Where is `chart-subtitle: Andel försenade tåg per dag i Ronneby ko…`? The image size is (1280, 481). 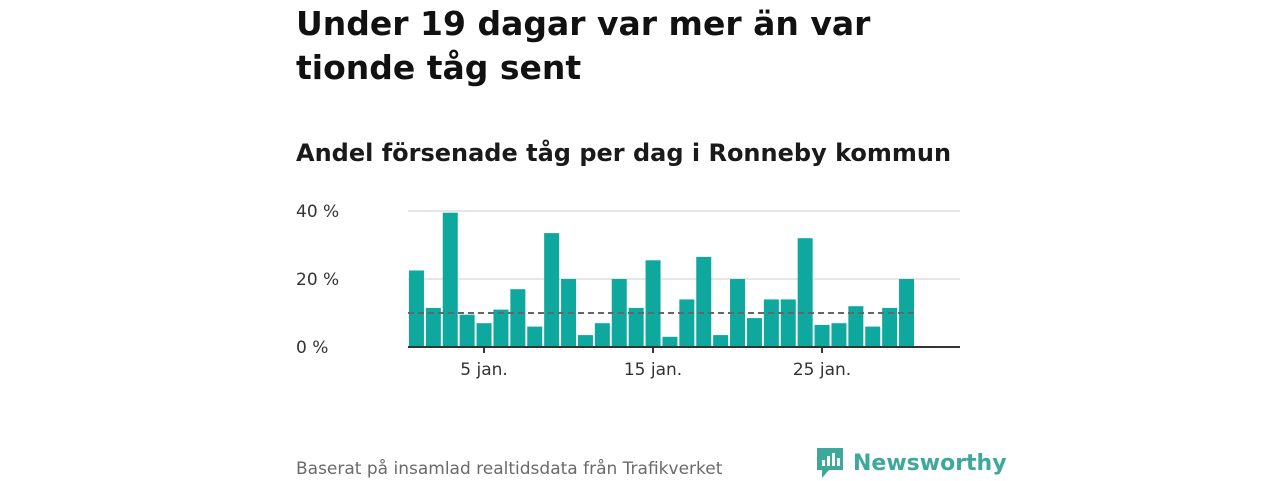
chart-subtitle: Andel försenade tåg per dag i Ronneby ko… is located at coordinates (624, 153).